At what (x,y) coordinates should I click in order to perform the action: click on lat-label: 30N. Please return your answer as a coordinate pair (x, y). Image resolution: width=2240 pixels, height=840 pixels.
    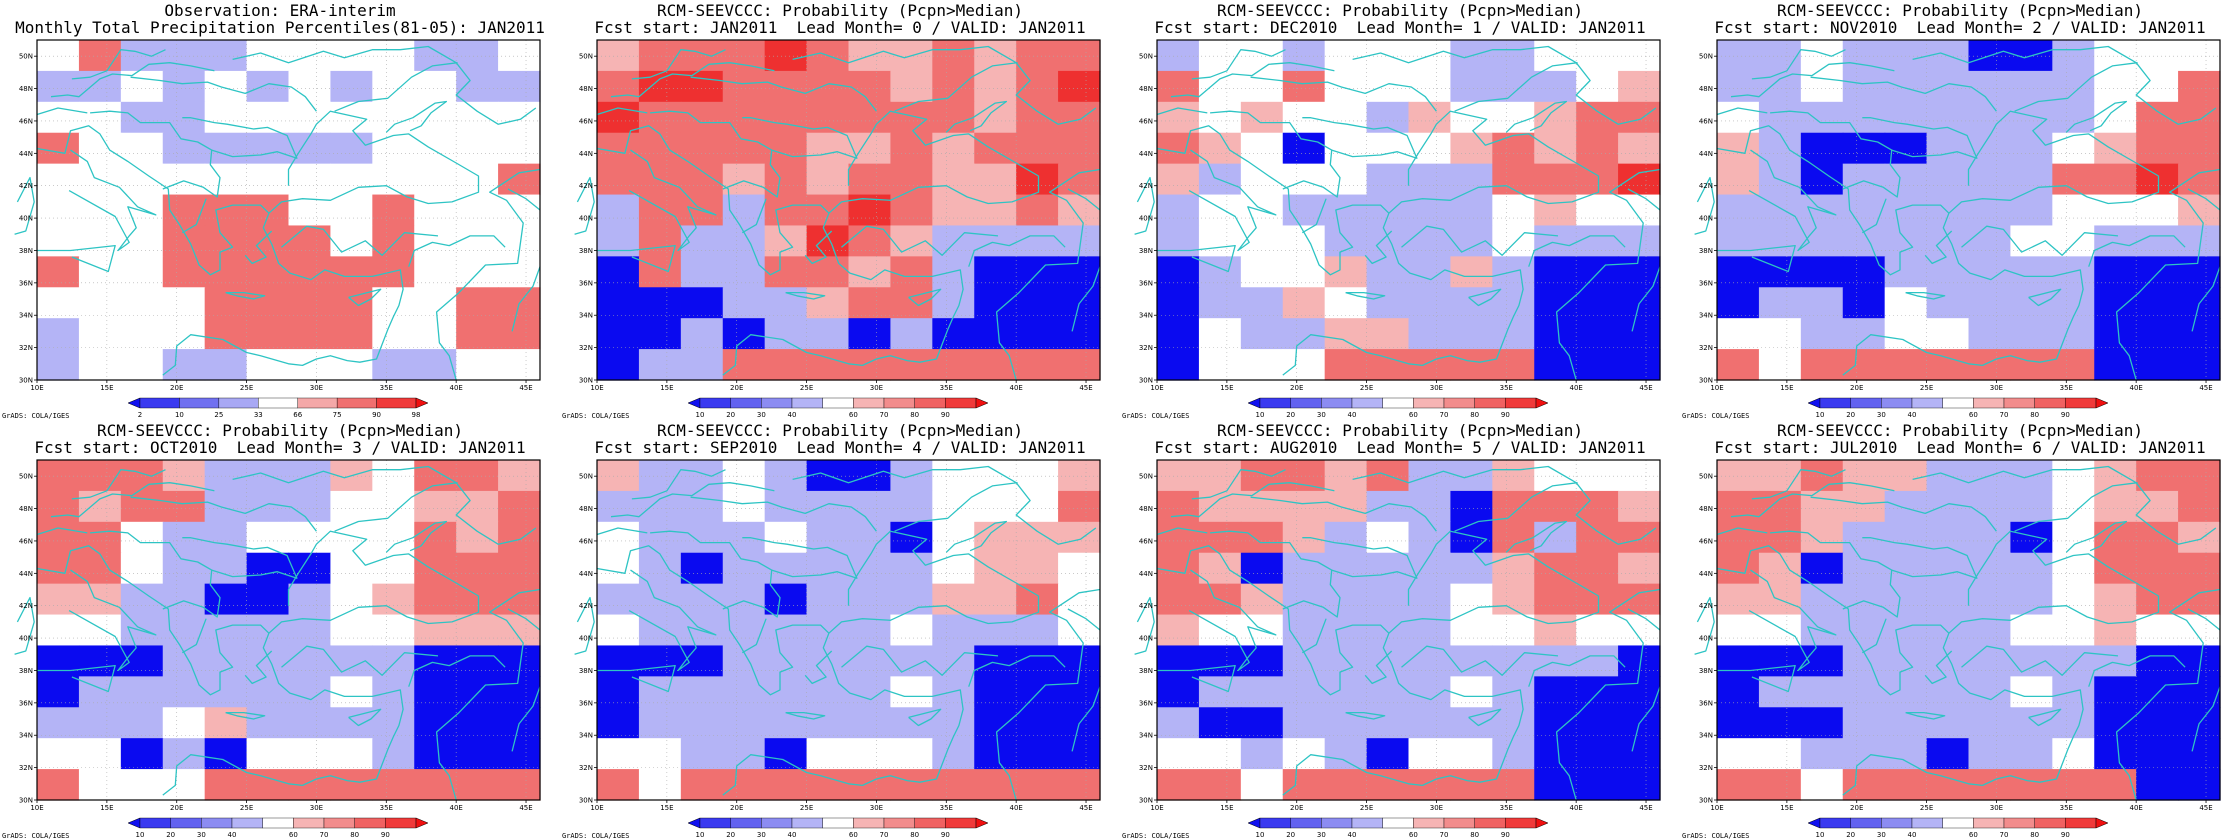
    Looking at the image, I should click on (586, 801).